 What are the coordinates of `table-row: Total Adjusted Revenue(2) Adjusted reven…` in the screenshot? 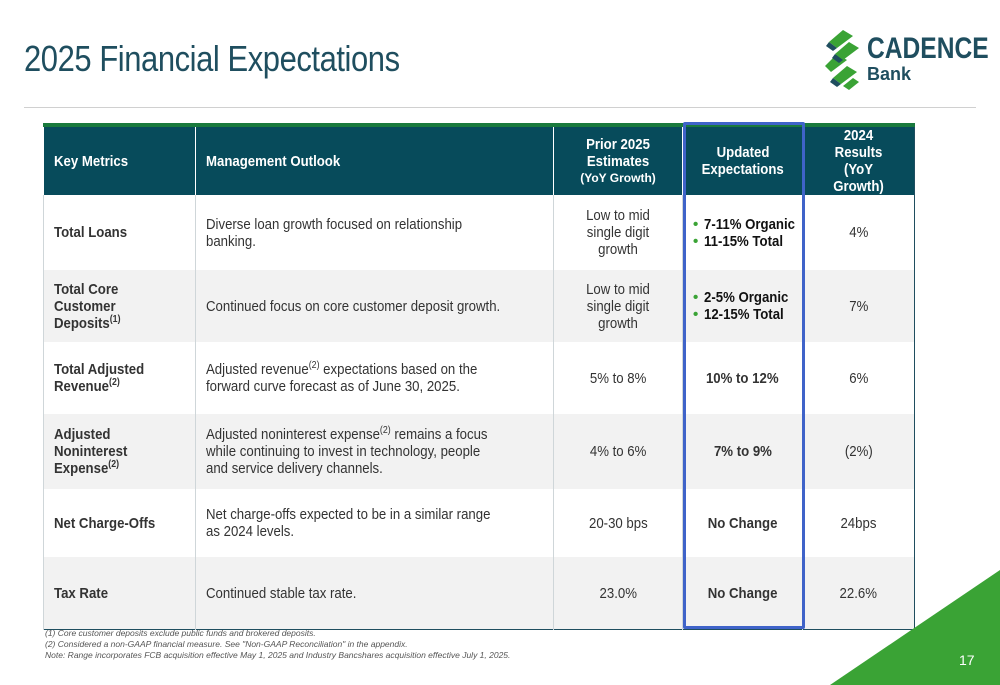 It's located at (479, 378).